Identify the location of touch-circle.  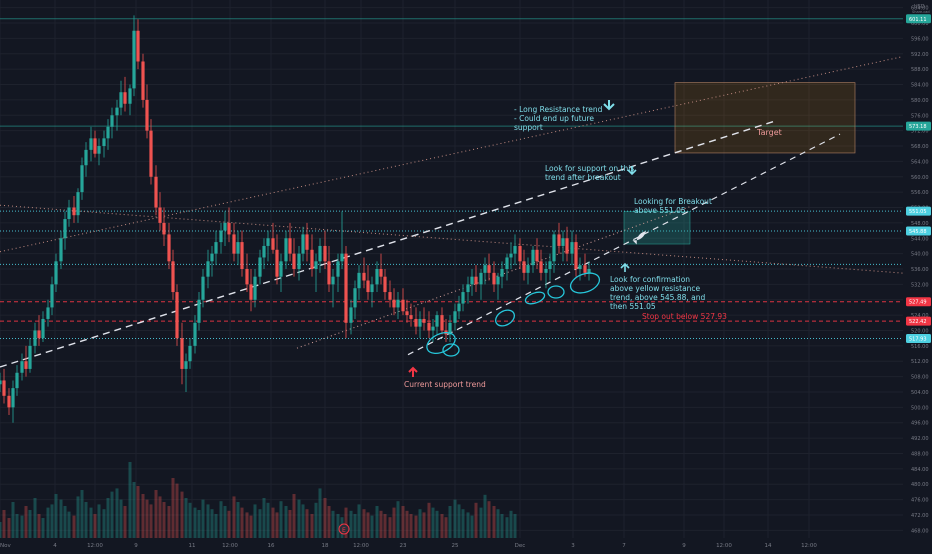
(441, 343).